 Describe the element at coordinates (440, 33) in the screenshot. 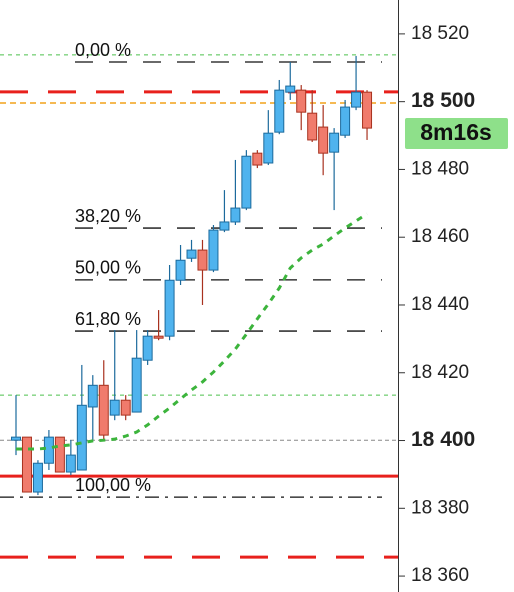

I see `y-tick-label: 18 520` at that location.